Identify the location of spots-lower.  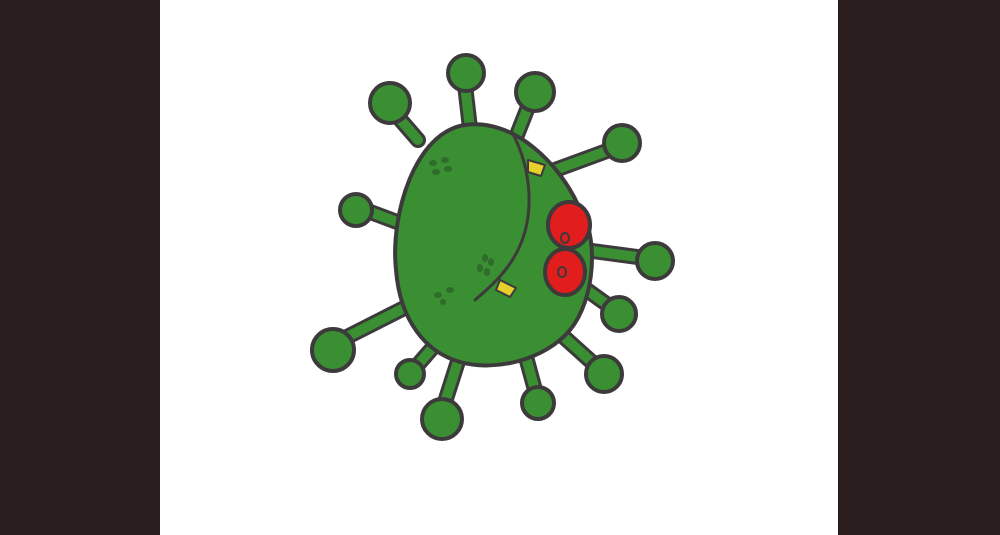
(444, 296).